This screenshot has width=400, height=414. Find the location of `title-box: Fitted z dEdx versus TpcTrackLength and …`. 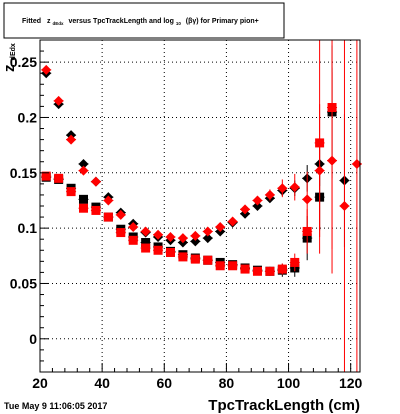

title-box: Fitted z dEdx versus TpcTrackLength and … is located at coordinates (144, 20).